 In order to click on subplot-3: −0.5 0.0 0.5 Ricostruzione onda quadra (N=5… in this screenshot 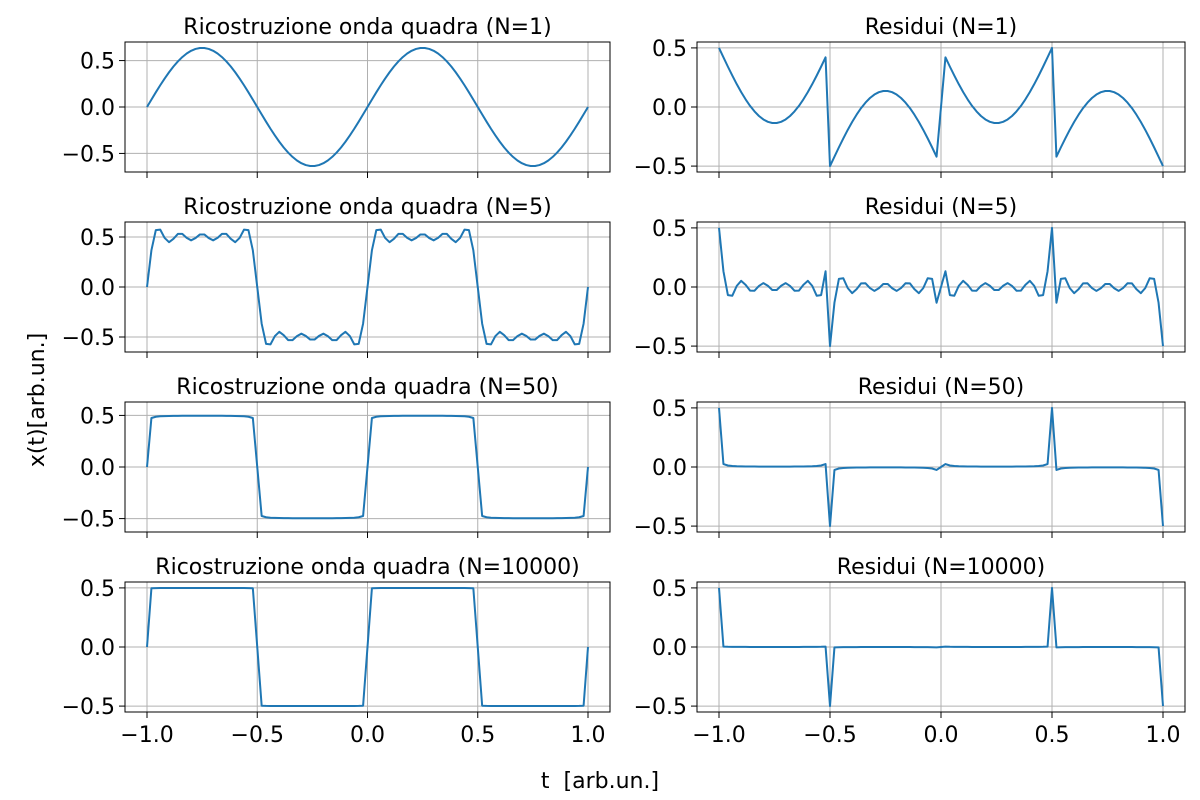, I will do `click(336, 276)`.